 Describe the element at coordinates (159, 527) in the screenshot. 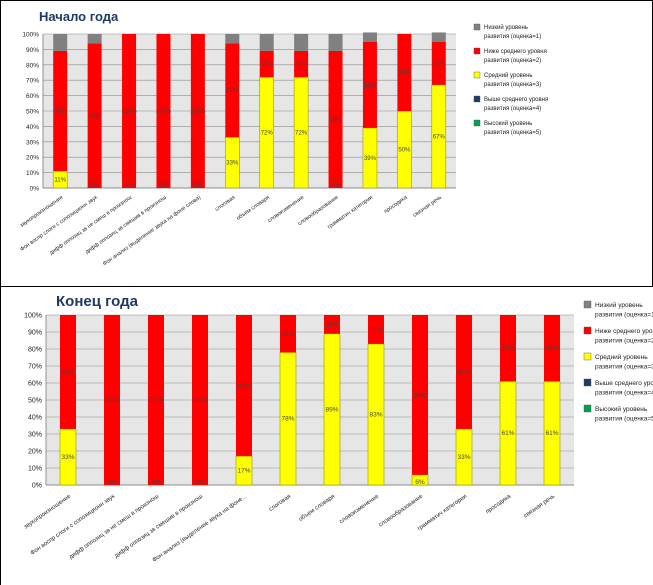

I see `category-label: дифф оппозиц зв смешив в произнош` at that location.